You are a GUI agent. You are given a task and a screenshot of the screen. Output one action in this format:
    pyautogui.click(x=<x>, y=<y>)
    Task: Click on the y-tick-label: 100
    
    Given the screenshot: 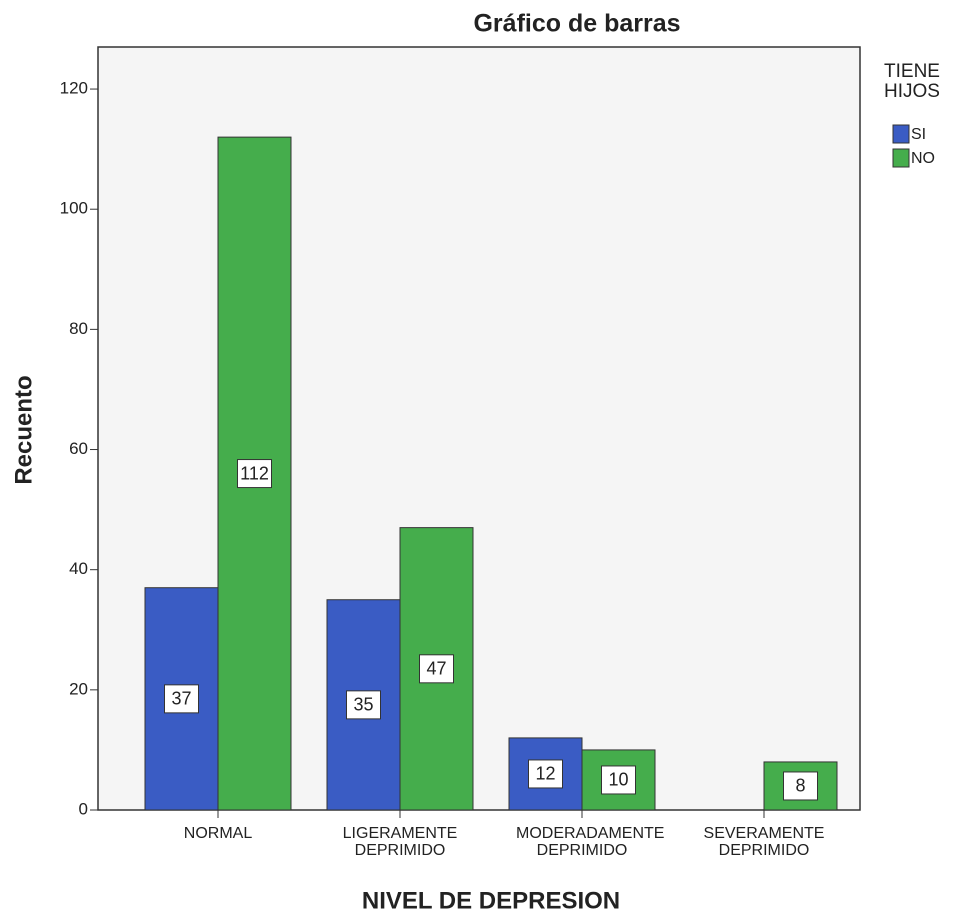 What is the action you would take?
    pyautogui.click(x=74, y=208)
    